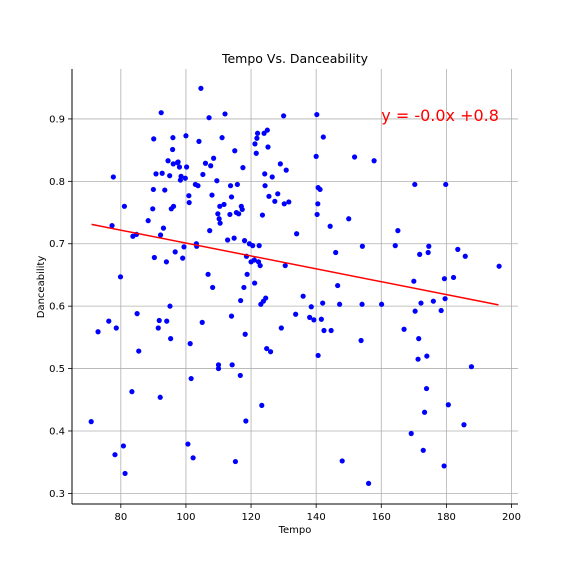 The width and height of the screenshot is (576, 576). Describe the element at coordinates (41, 287) in the screenshot. I see `y-axis-label: Danceability` at that location.